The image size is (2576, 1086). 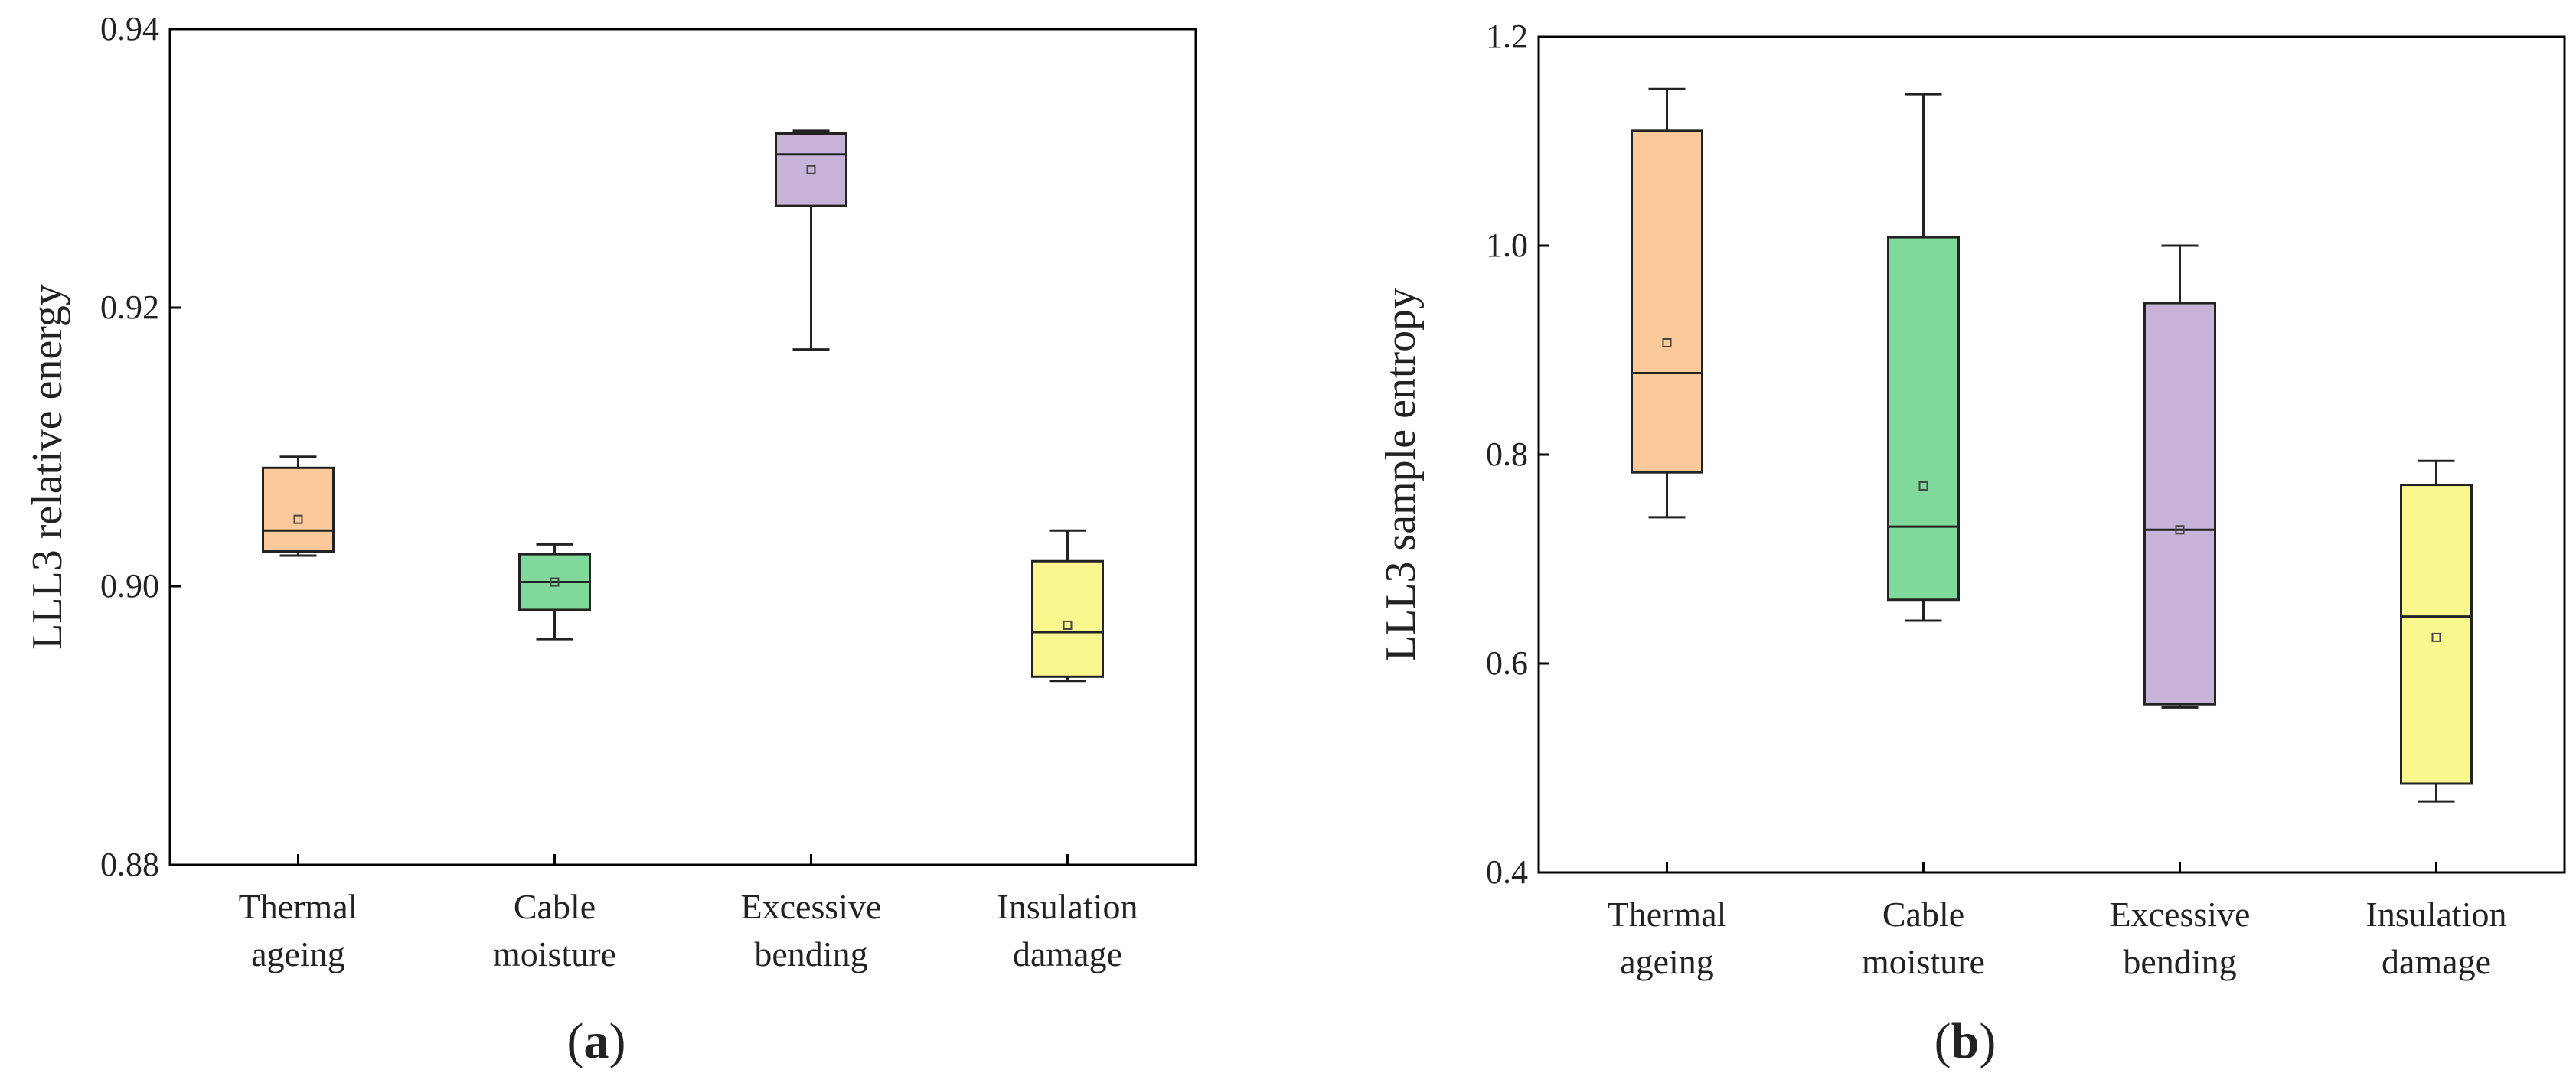 I want to click on y-tick-label: 0.92, so click(x=129, y=307).